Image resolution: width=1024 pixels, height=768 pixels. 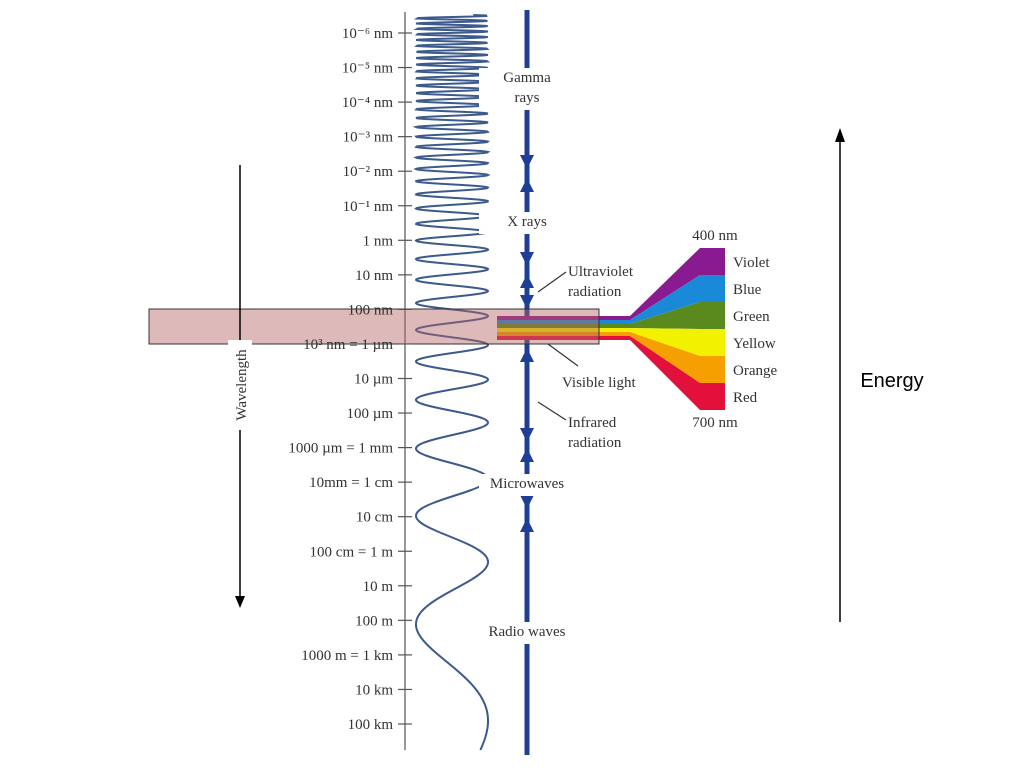 I want to click on visible-color-label: Yellow, so click(x=754, y=344).